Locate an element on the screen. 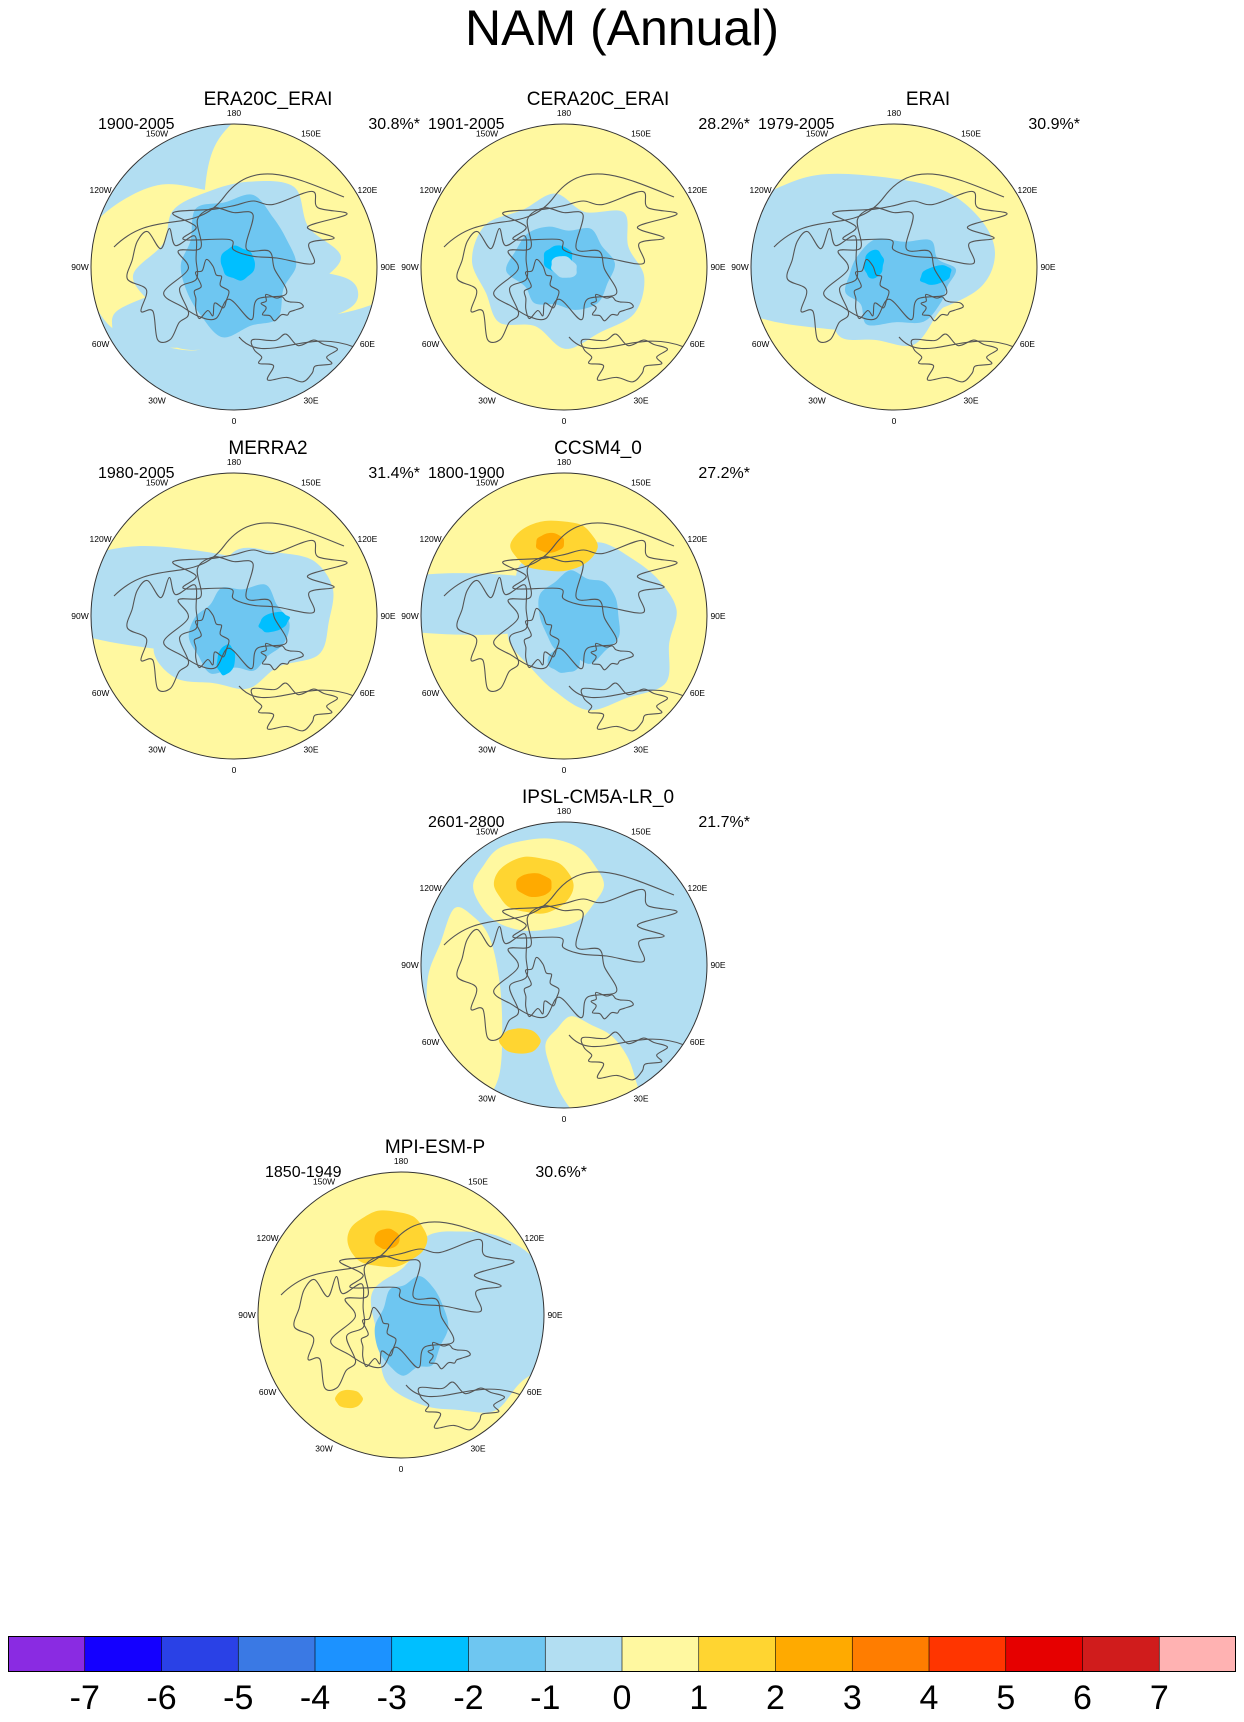 The height and width of the screenshot is (1722, 1244). longitude-label: 180 is located at coordinates (234, 462).